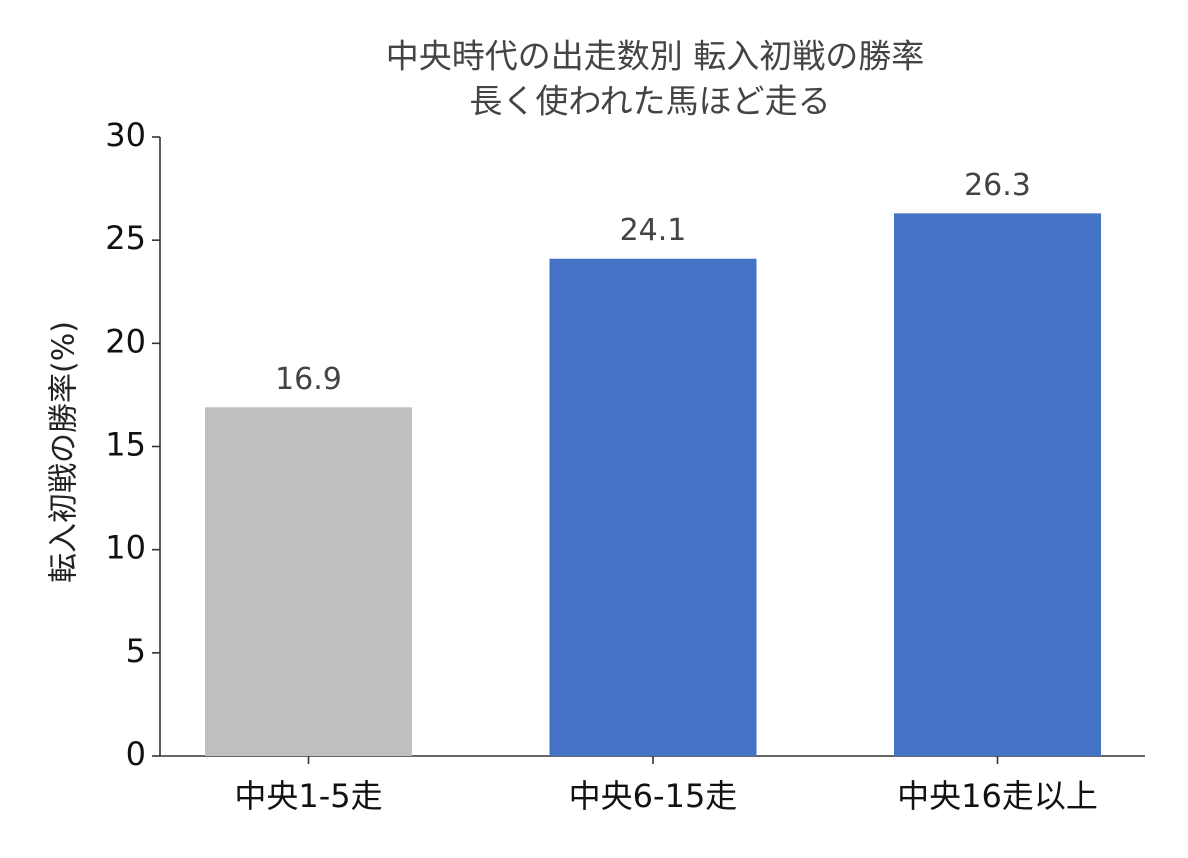 Image resolution: width=1188 pixels, height=858 pixels. Describe the element at coordinates (653, 230) in the screenshot. I see `value-label: 24.1` at that location.